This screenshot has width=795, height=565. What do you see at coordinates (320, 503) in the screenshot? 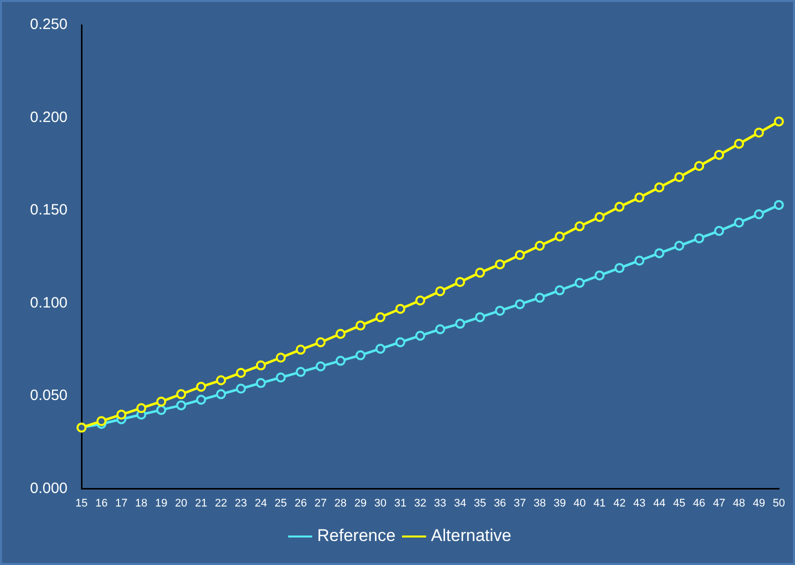
I see `x-tick-label: 27` at bounding box center [320, 503].